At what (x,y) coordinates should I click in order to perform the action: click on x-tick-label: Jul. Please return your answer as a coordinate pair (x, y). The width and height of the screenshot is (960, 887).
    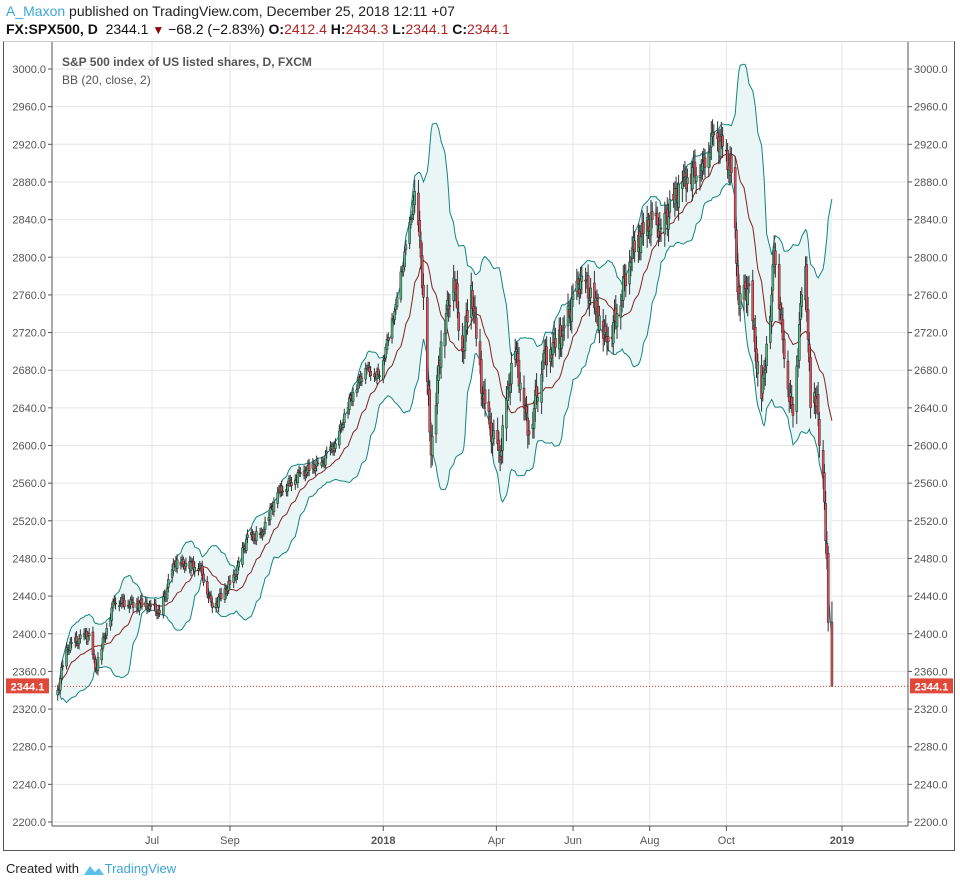
    Looking at the image, I should click on (152, 841).